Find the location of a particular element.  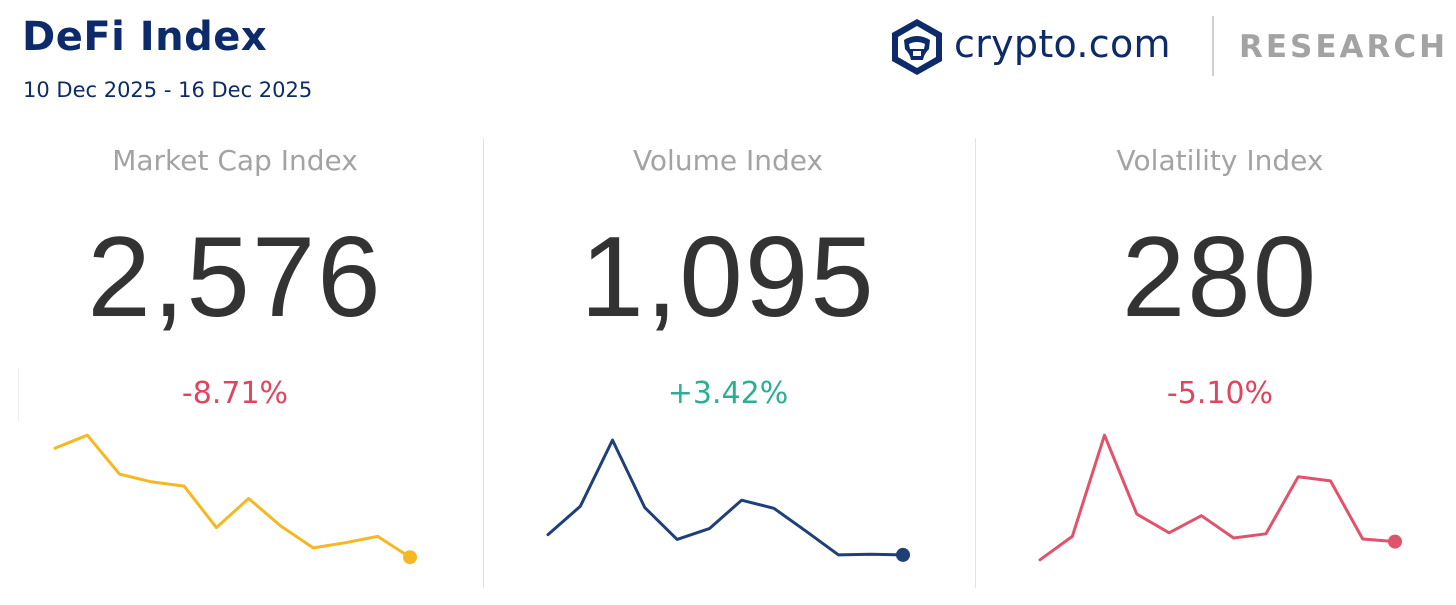

market-cap-sparkline is located at coordinates (235, 499).